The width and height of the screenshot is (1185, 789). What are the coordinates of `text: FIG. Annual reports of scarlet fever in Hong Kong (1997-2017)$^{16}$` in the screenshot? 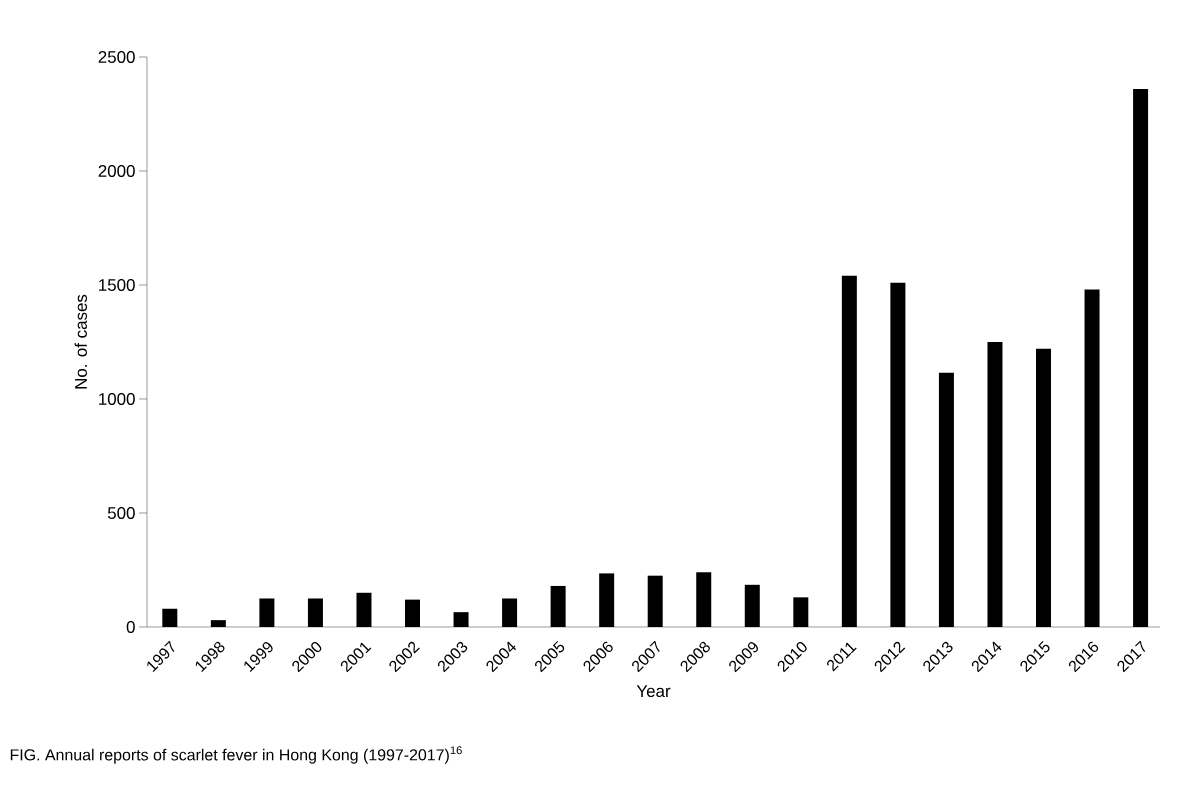 It's located at (236, 755).